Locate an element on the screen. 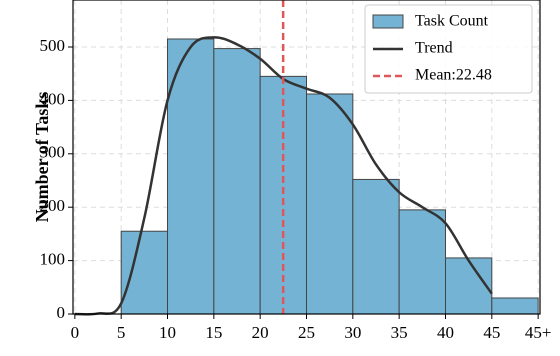 The width and height of the screenshot is (560, 356). y-tick-label: 0 is located at coordinates (61, 312).